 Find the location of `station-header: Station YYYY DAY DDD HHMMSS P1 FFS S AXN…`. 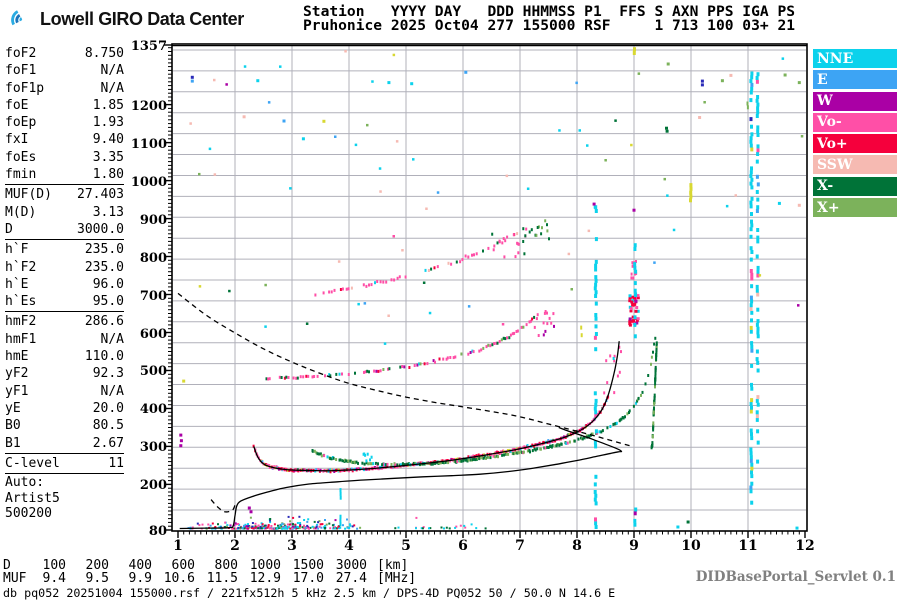

station-header: Station YYYY DAY DDD HHMMSS P1 FFS S AXN… is located at coordinates (549, 18).